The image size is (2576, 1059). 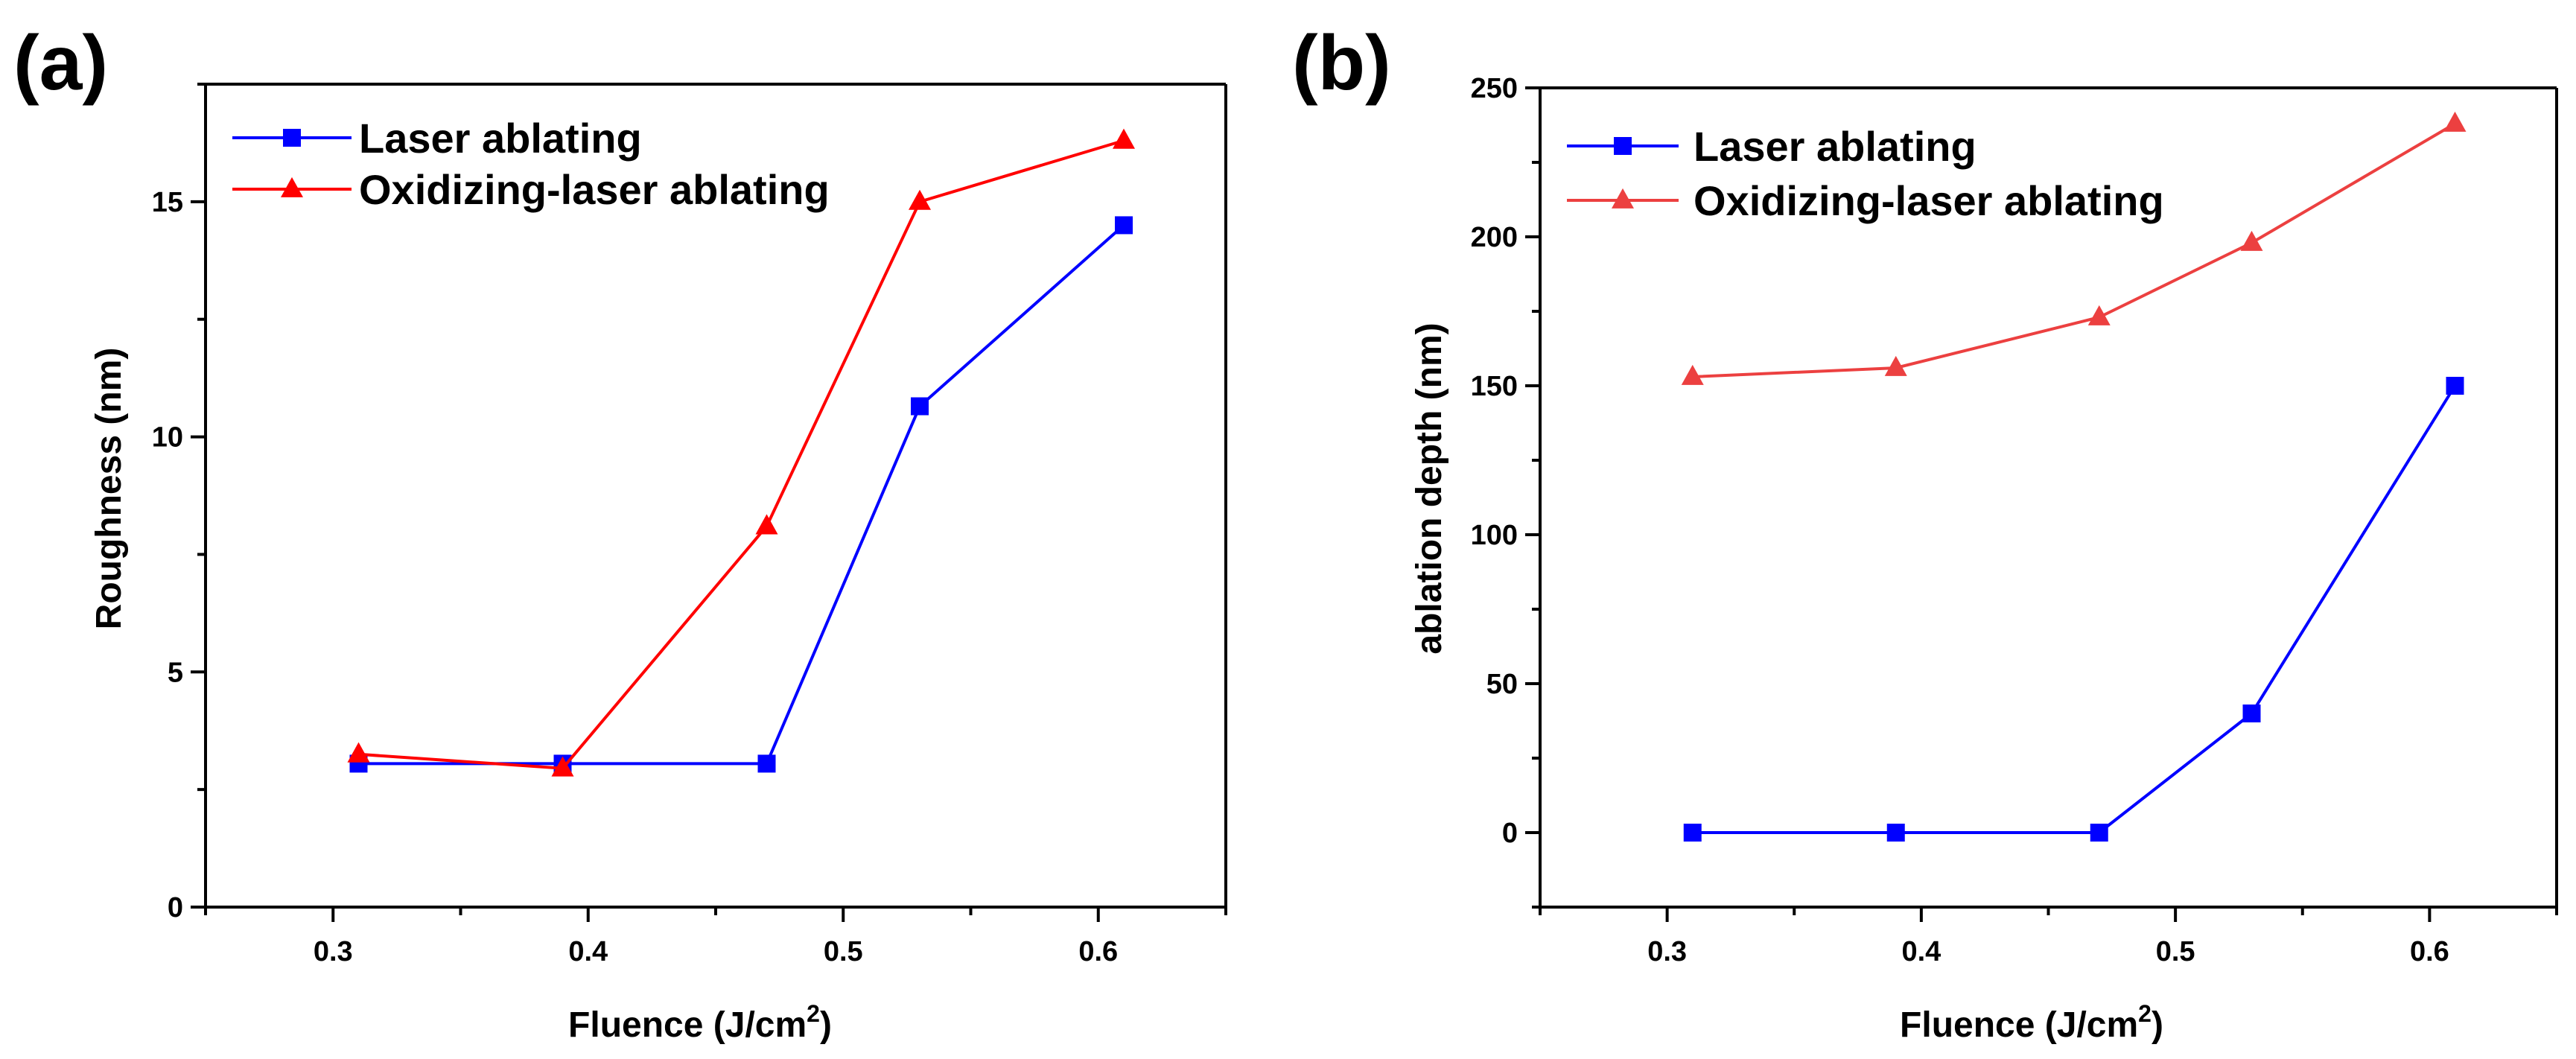 I want to click on legend-label-b: Laser ablating, so click(x=1835, y=146).